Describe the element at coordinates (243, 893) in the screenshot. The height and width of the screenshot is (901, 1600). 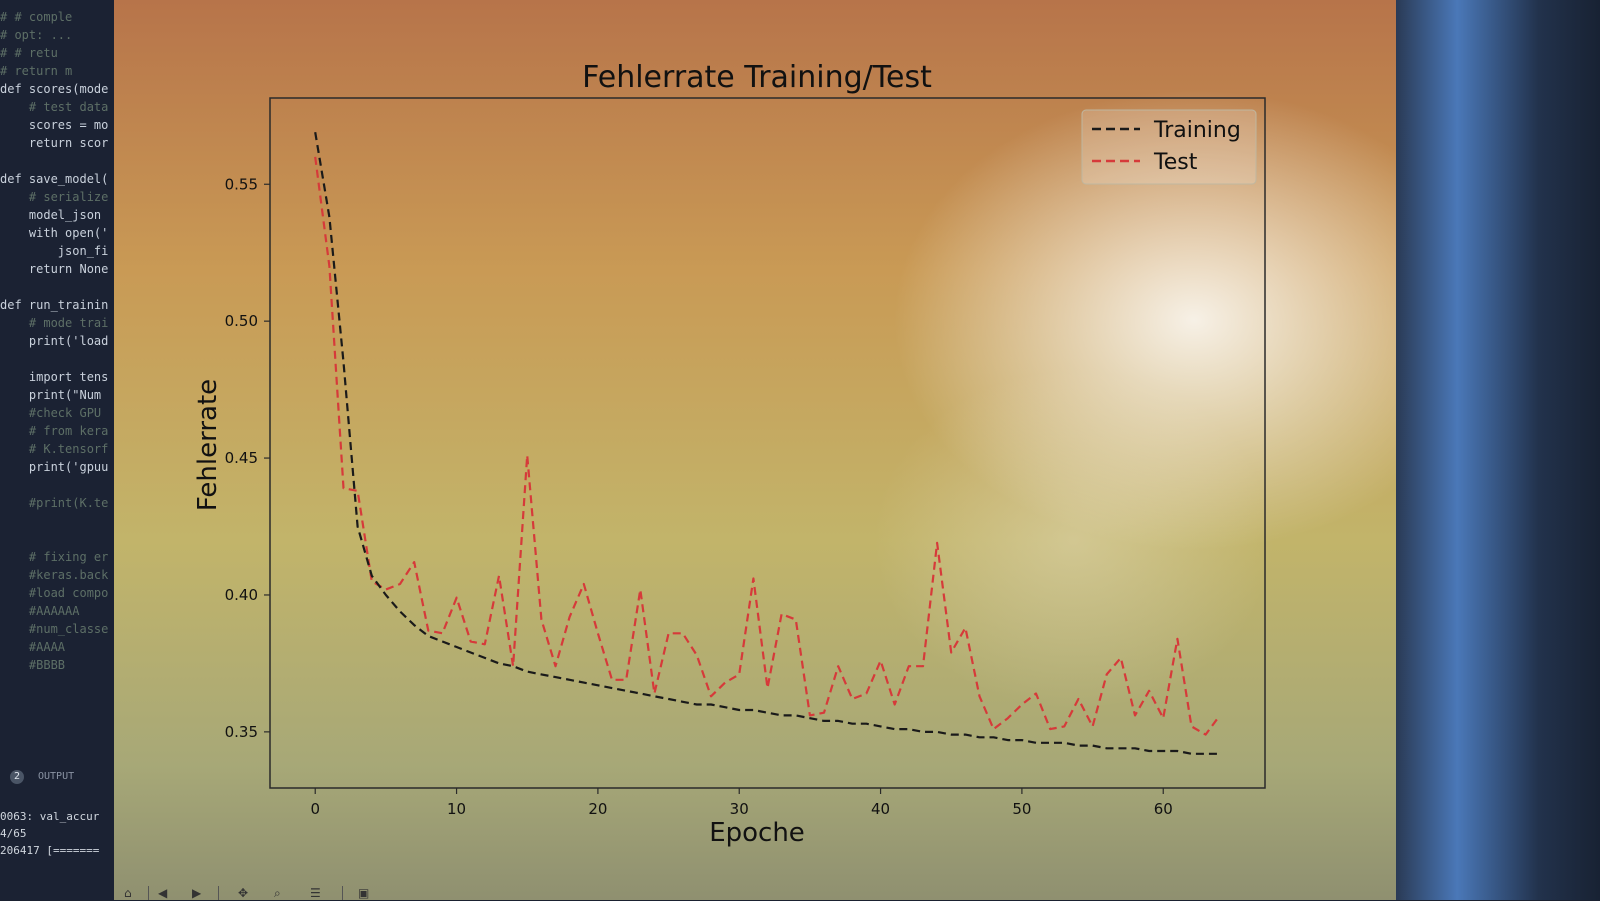
I see `pan-icon: ✥` at that location.